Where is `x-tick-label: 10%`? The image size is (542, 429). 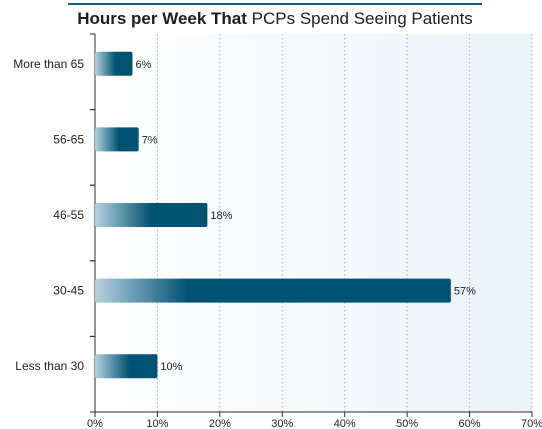 x-tick-label: 10% is located at coordinates (157, 423).